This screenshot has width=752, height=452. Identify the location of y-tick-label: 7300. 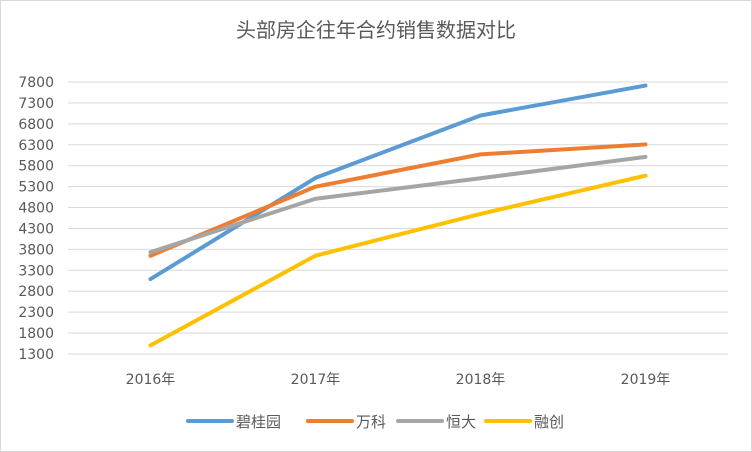
(36, 104).